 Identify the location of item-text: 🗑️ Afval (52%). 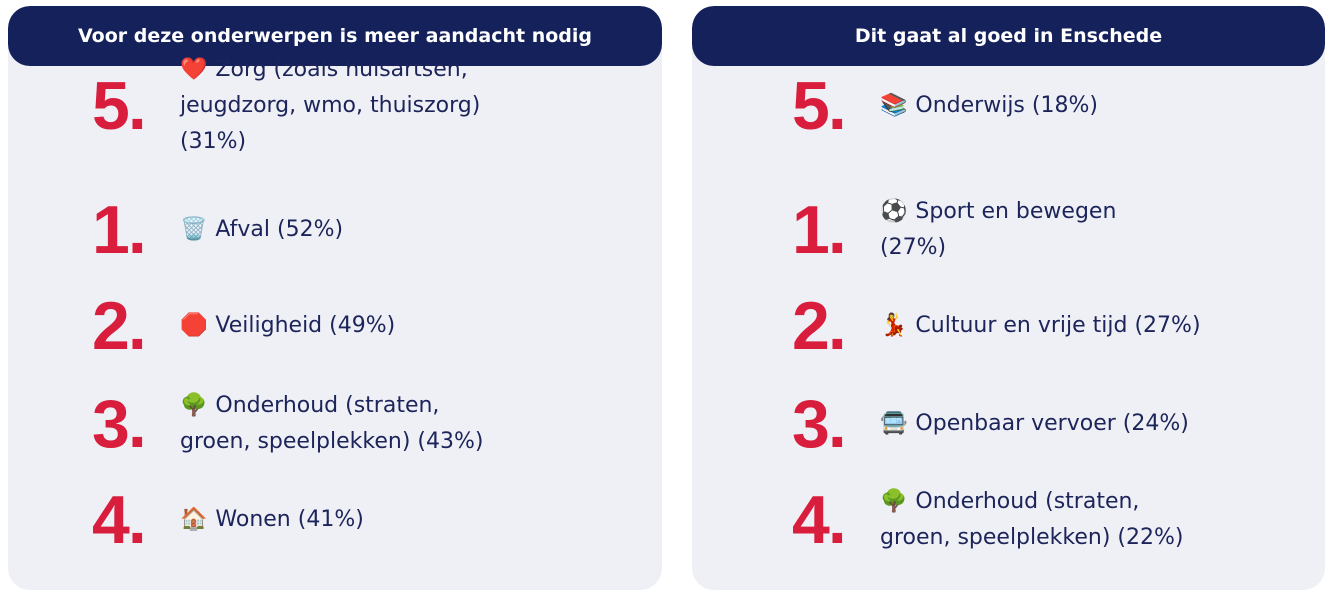
(347, 230).